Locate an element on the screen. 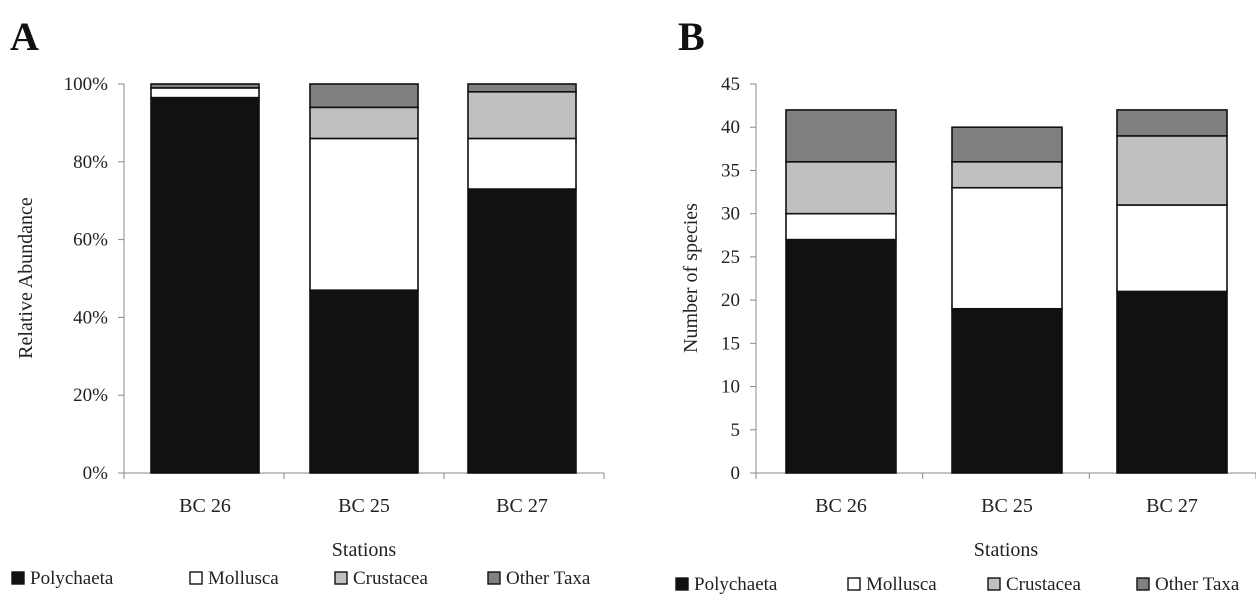 The width and height of the screenshot is (1256, 596). y-tick-label: 40% is located at coordinates (90, 317).